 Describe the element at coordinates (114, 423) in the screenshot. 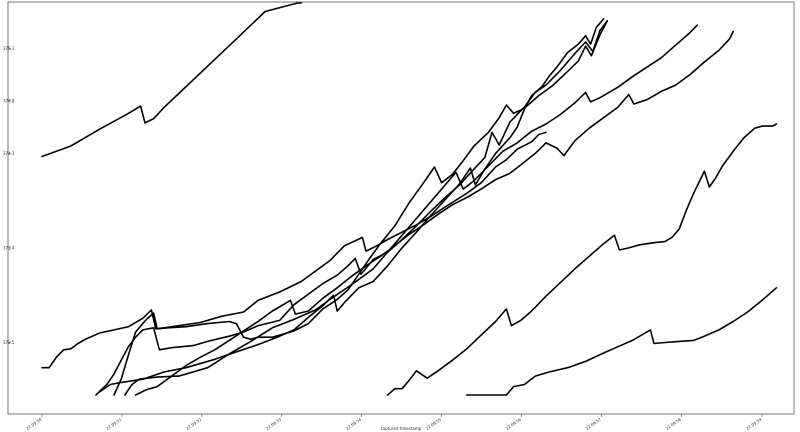

I see `x-tick-label: 22 09:51` at that location.